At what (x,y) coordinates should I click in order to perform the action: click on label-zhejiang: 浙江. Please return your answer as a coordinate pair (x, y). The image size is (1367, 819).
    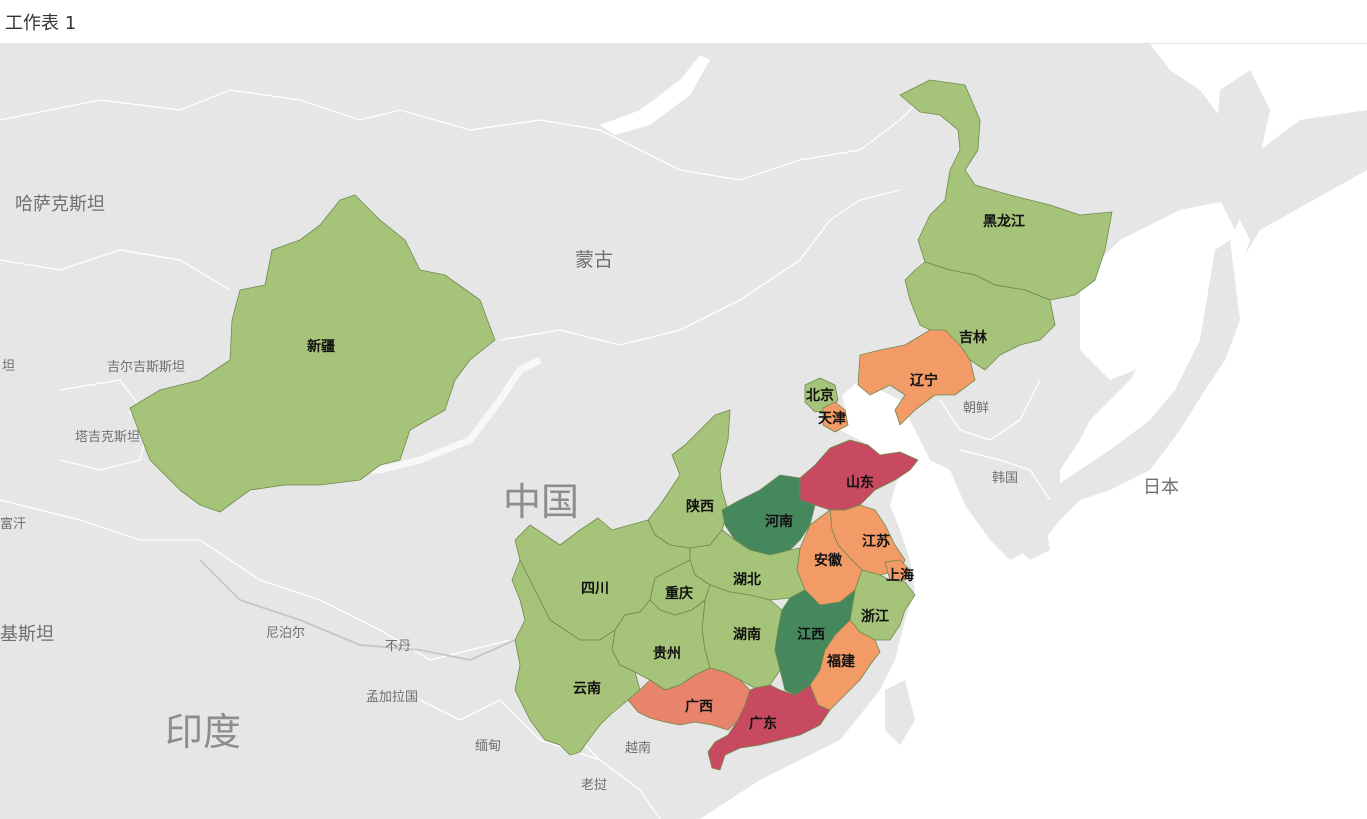
    Looking at the image, I should click on (875, 616).